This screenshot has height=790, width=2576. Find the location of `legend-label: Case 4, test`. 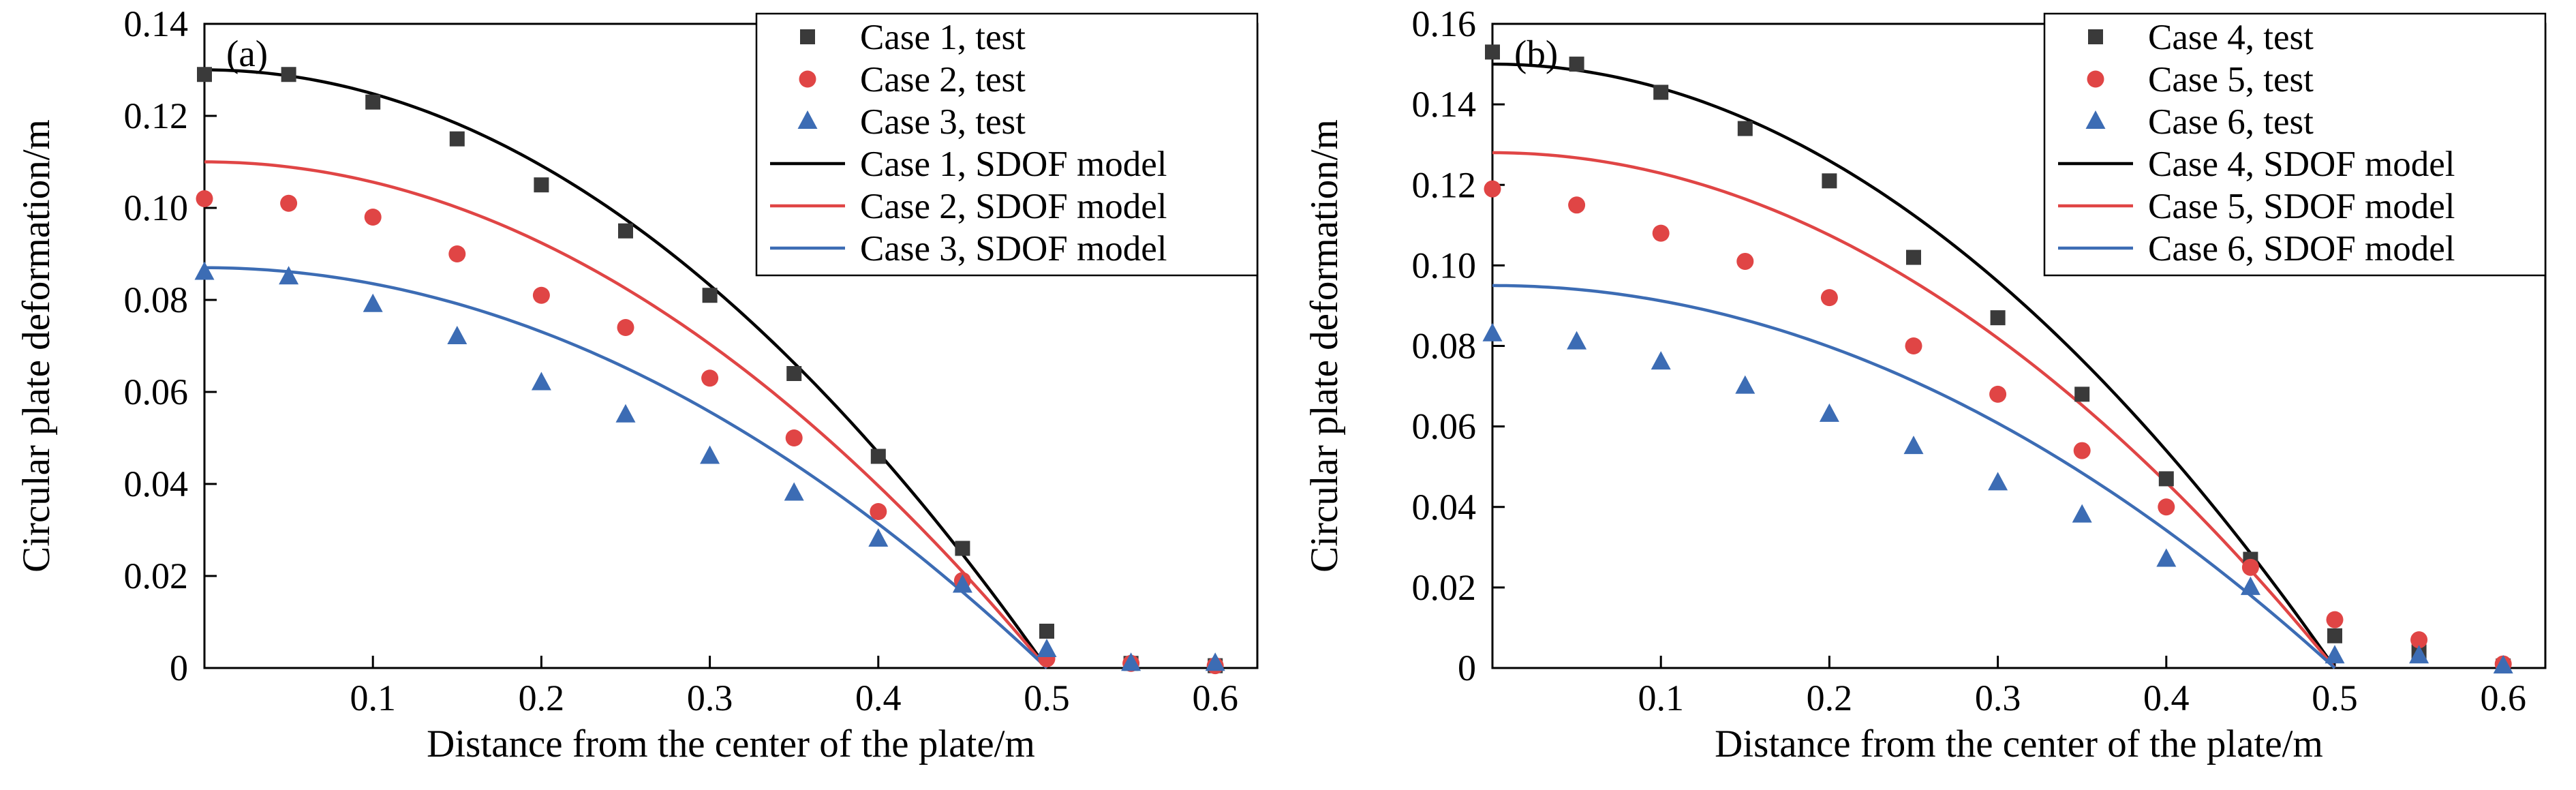

legend-label: Case 4, test is located at coordinates (2231, 37).